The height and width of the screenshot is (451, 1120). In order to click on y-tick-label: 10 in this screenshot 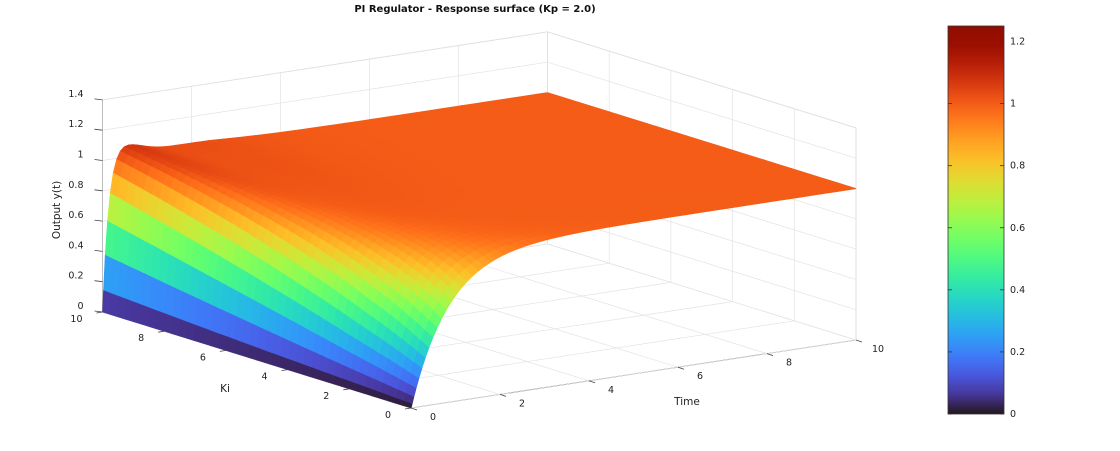, I will do `click(76, 319)`.